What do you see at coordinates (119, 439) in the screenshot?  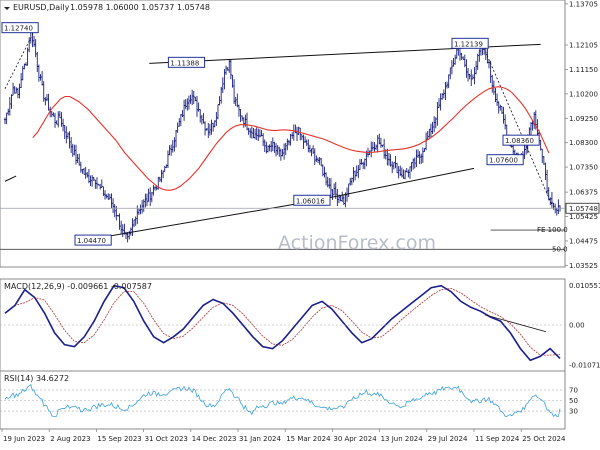 I see `x-axis-label: 15 Sep 2023` at bounding box center [119, 439].